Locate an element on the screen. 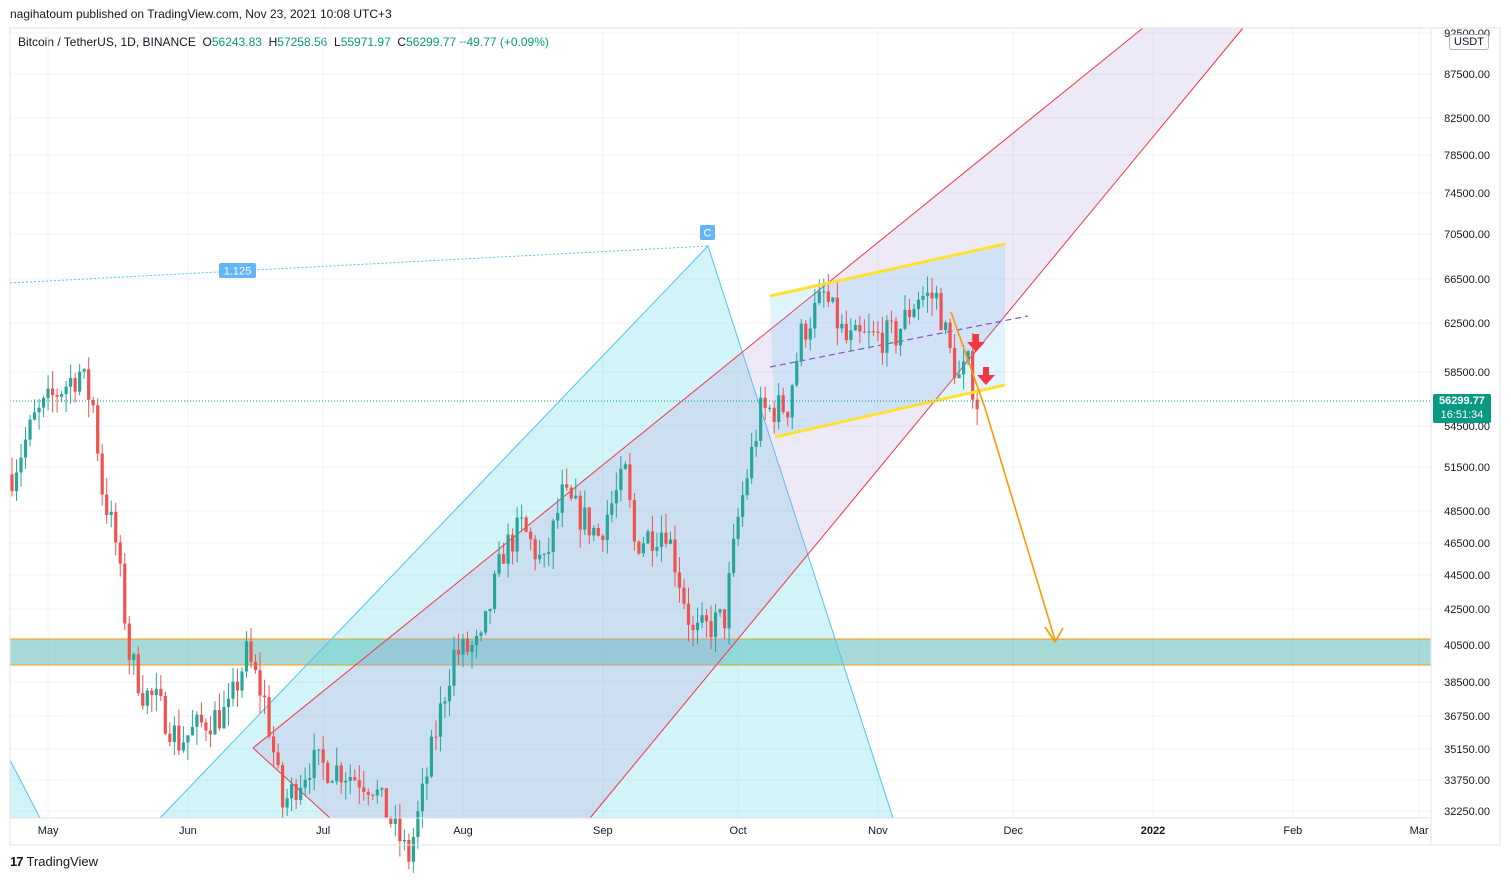  low-label: L is located at coordinates (337, 42).